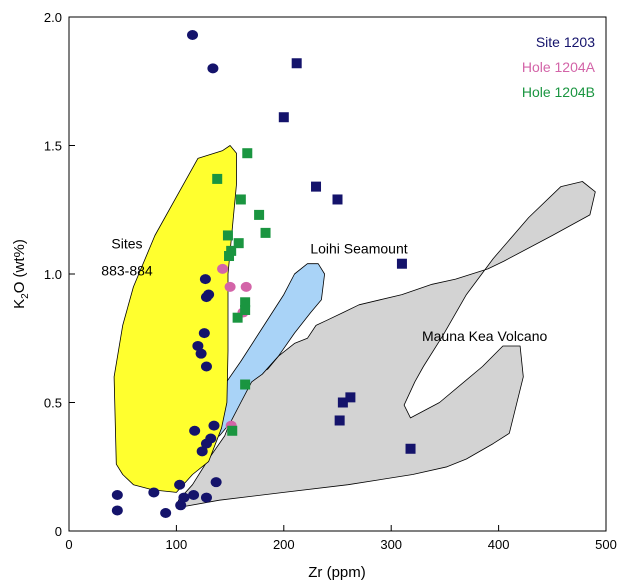 The height and width of the screenshot is (585, 627). I want to click on legend-entry: Hole 1204A, so click(559, 67).